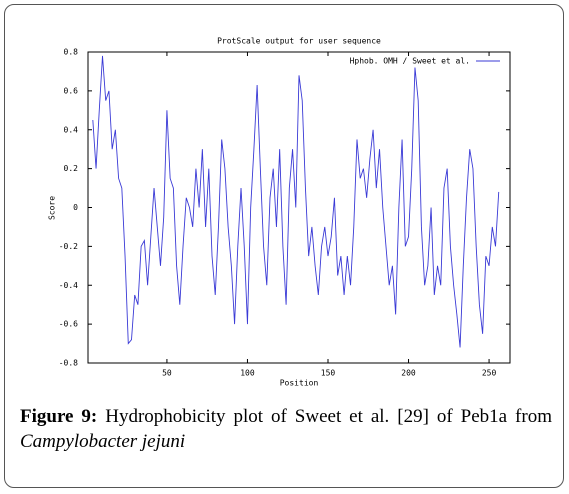 The image size is (569, 494). What do you see at coordinates (68, 324) in the screenshot?
I see `y-tick-label: -0.6` at bounding box center [68, 324].